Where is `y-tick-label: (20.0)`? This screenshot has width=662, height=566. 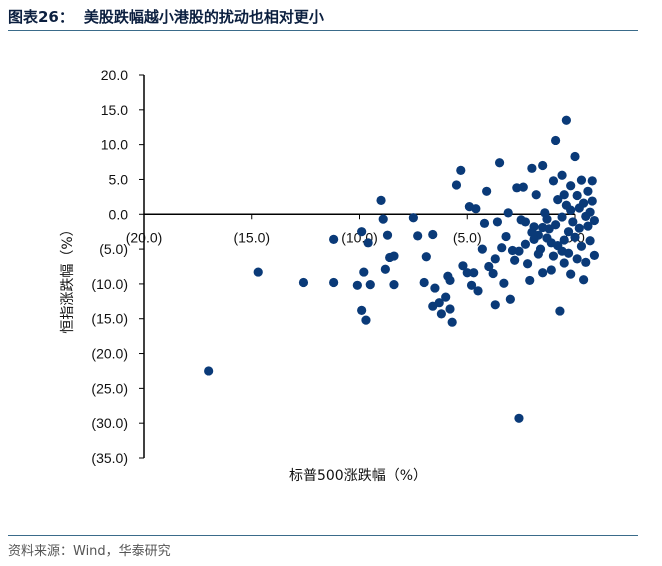
y-tick-label: (20.0) is located at coordinates (109, 354).